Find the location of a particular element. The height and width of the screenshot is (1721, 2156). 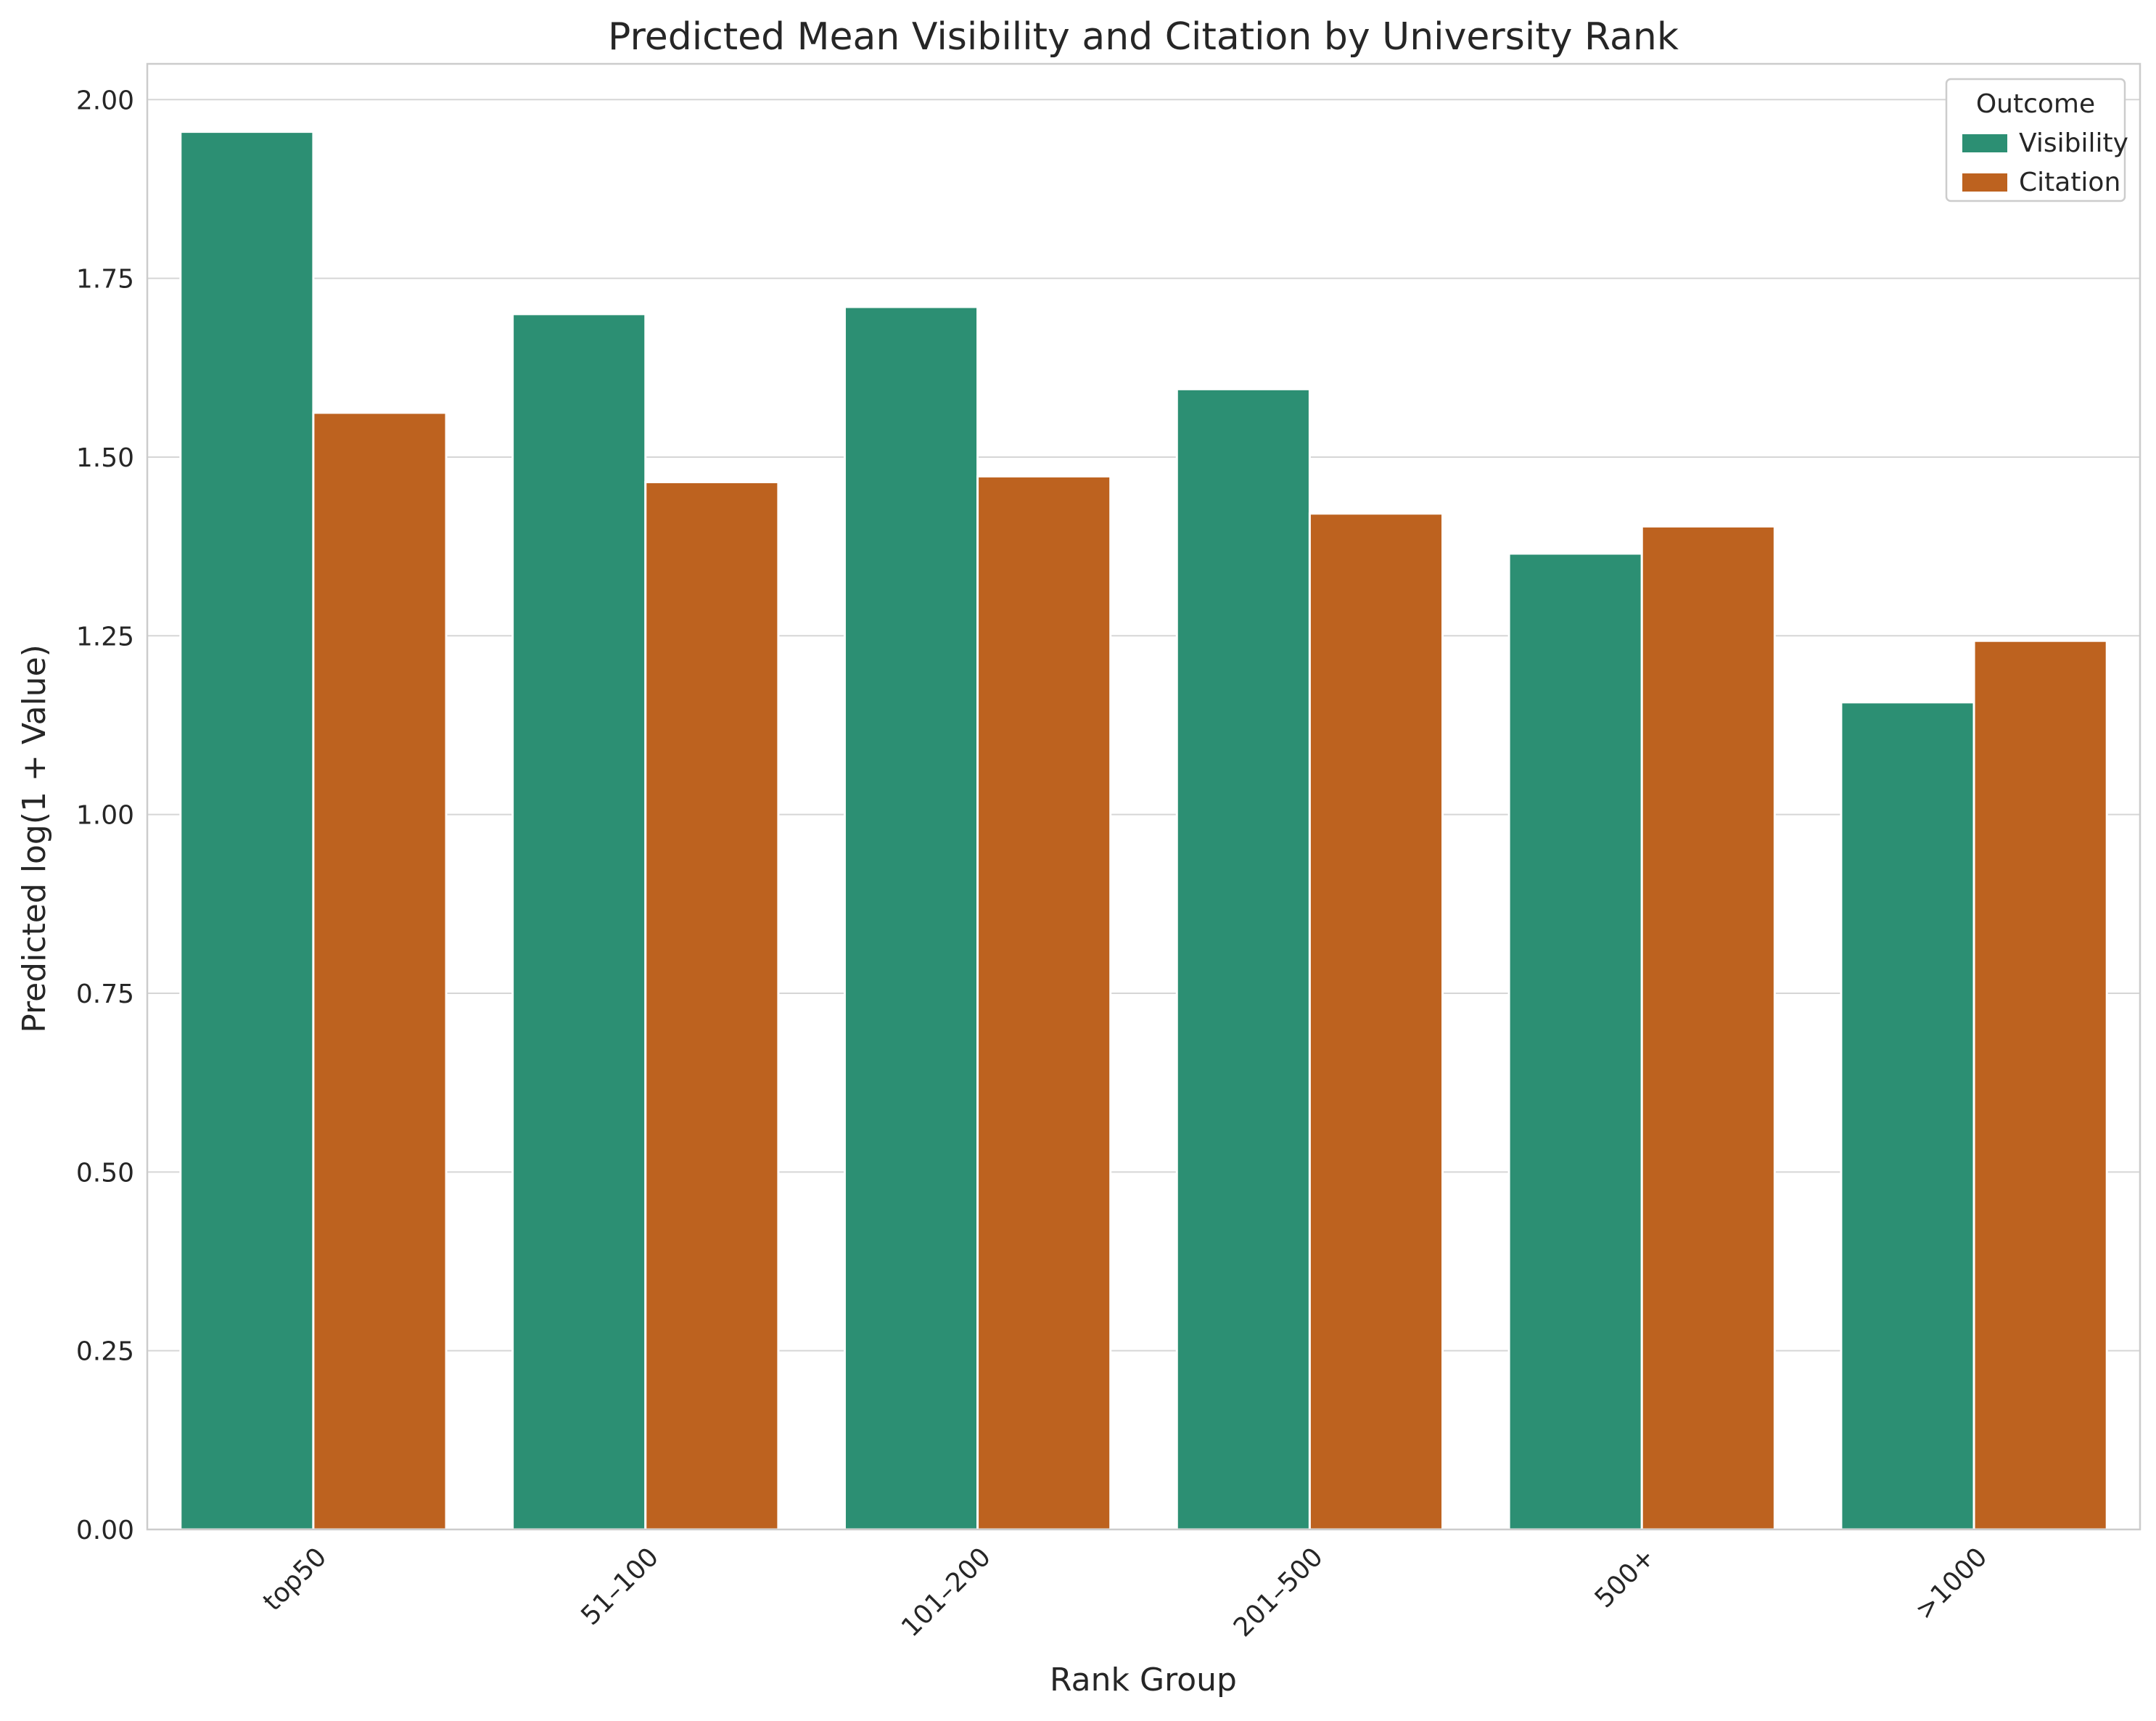

y-tick-label: 2.00 is located at coordinates (105, 100).